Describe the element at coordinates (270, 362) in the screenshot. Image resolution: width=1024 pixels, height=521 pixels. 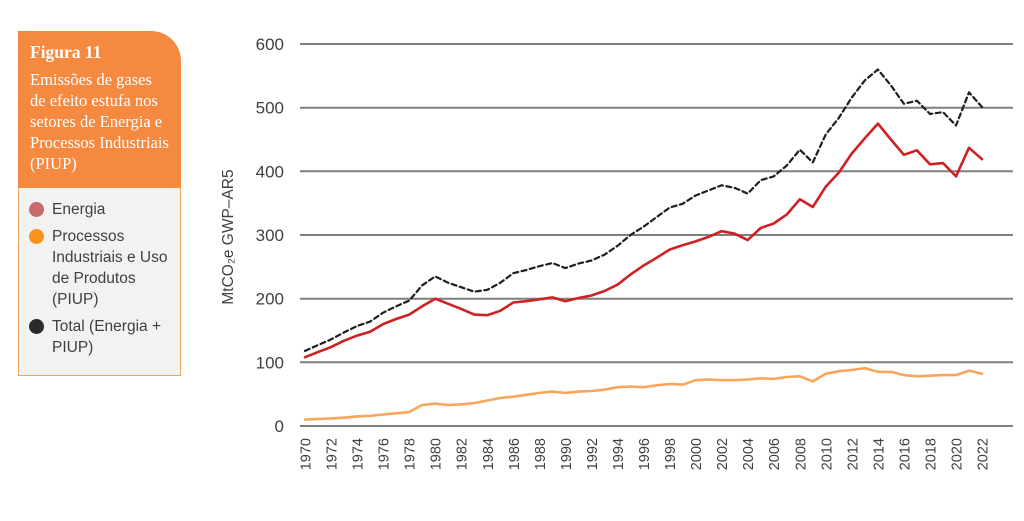
I see `y-tick-label: 100` at that location.